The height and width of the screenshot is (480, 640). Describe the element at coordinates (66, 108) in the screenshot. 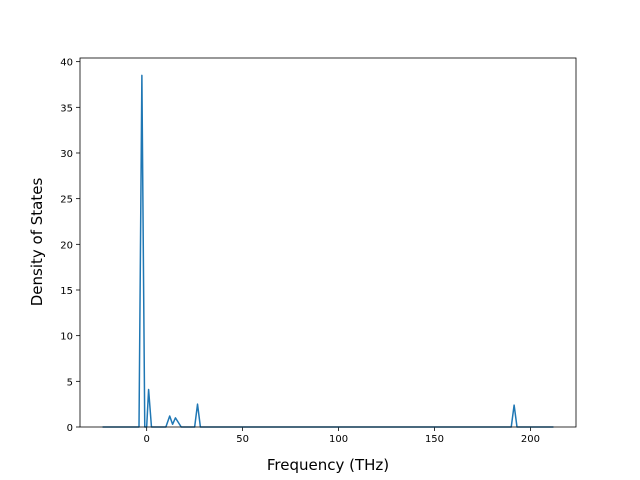

I see `y-tick-label: 35` at that location.